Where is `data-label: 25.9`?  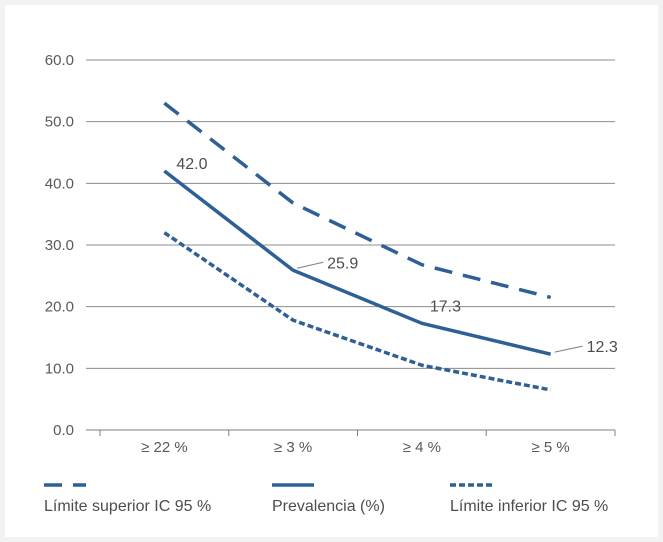 data-label: 25.9 is located at coordinates (342, 263).